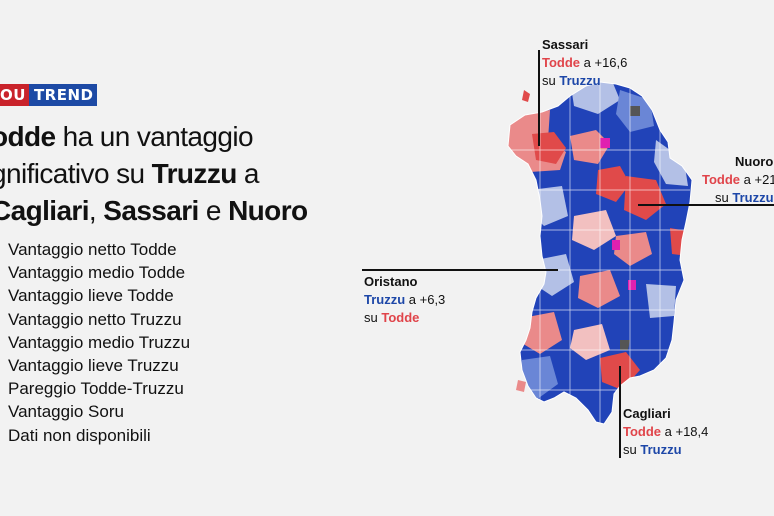 This screenshot has width=774, height=516. I want to click on outrend-logo: OU TREND, so click(49, 95).